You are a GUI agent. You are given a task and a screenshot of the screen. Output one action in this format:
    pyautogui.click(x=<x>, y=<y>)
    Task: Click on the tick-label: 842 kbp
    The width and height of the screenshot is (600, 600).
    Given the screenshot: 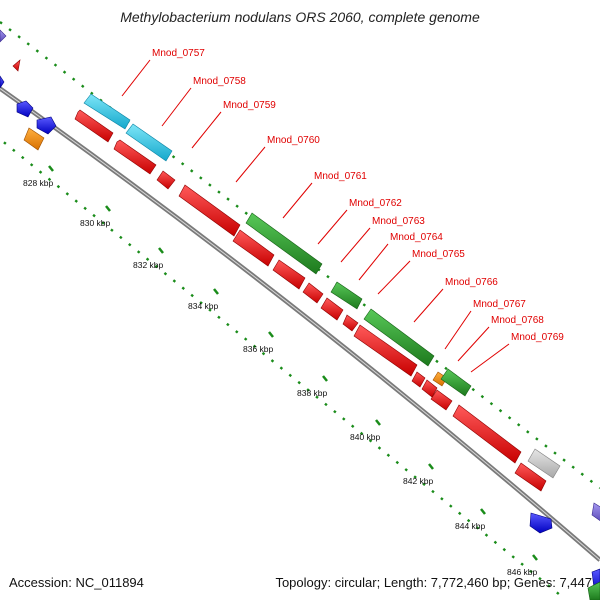 What is the action you would take?
    pyautogui.click(x=418, y=481)
    